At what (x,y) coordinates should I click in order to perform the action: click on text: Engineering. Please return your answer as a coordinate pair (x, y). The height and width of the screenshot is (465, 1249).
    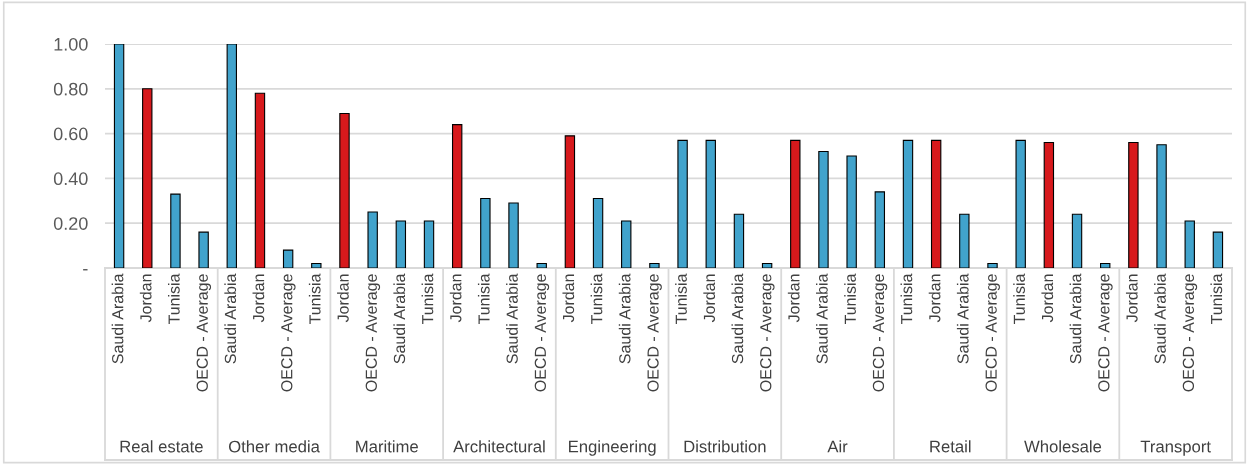
    Looking at the image, I should click on (612, 448).